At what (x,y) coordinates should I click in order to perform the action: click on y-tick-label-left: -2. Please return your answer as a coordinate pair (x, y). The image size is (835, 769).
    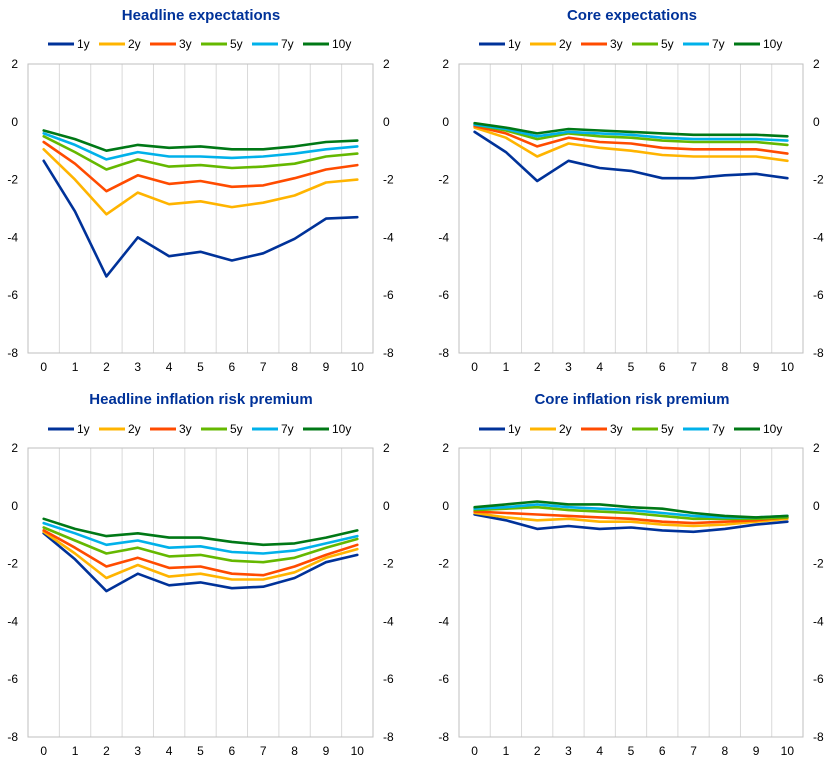
    Looking at the image, I should click on (443, 180).